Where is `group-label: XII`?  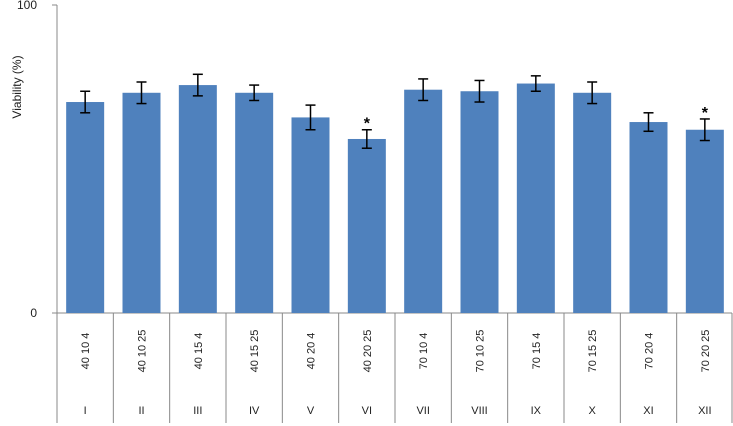 group-label: XII is located at coordinates (704, 411).